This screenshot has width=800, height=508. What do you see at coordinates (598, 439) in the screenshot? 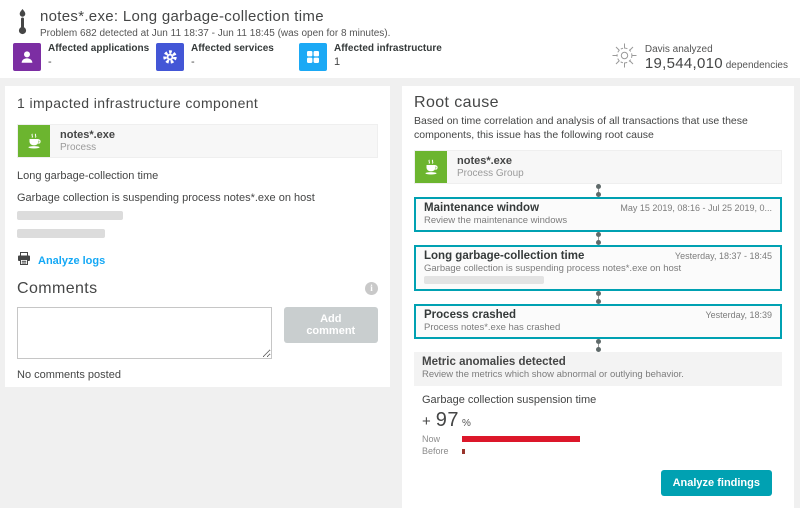
I see `metric-bar-now: Now` at bounding box center [598, 439].